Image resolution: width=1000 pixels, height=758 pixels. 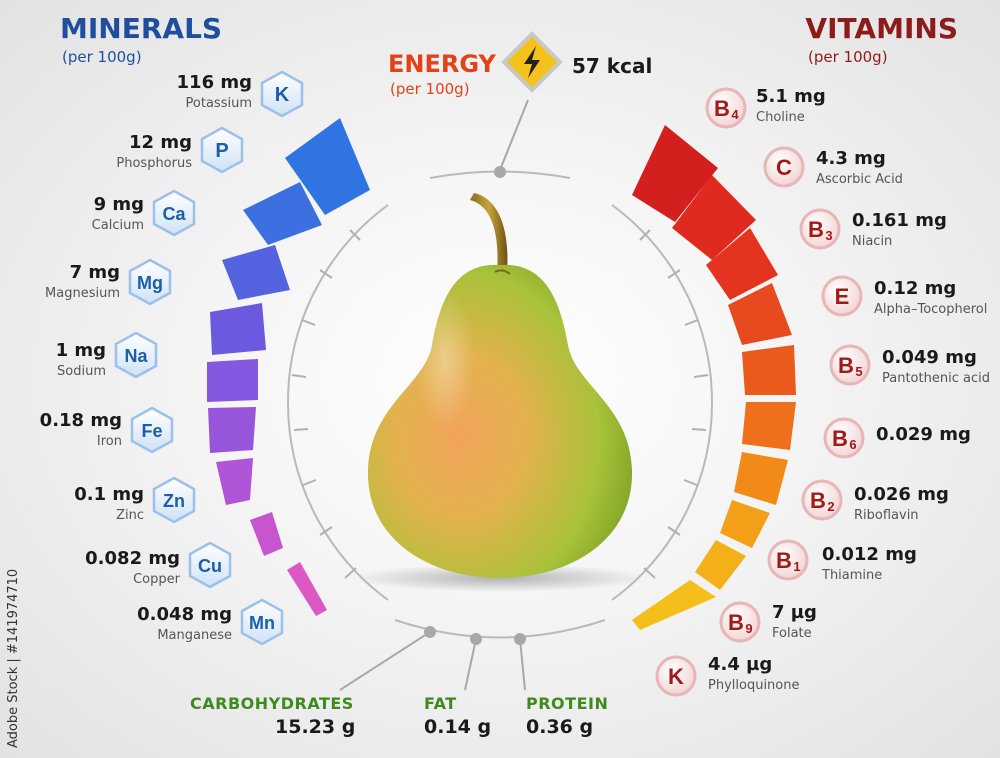 I want to click on mineral-symbol-hexagon: Cu, so click(x=210, y=565).